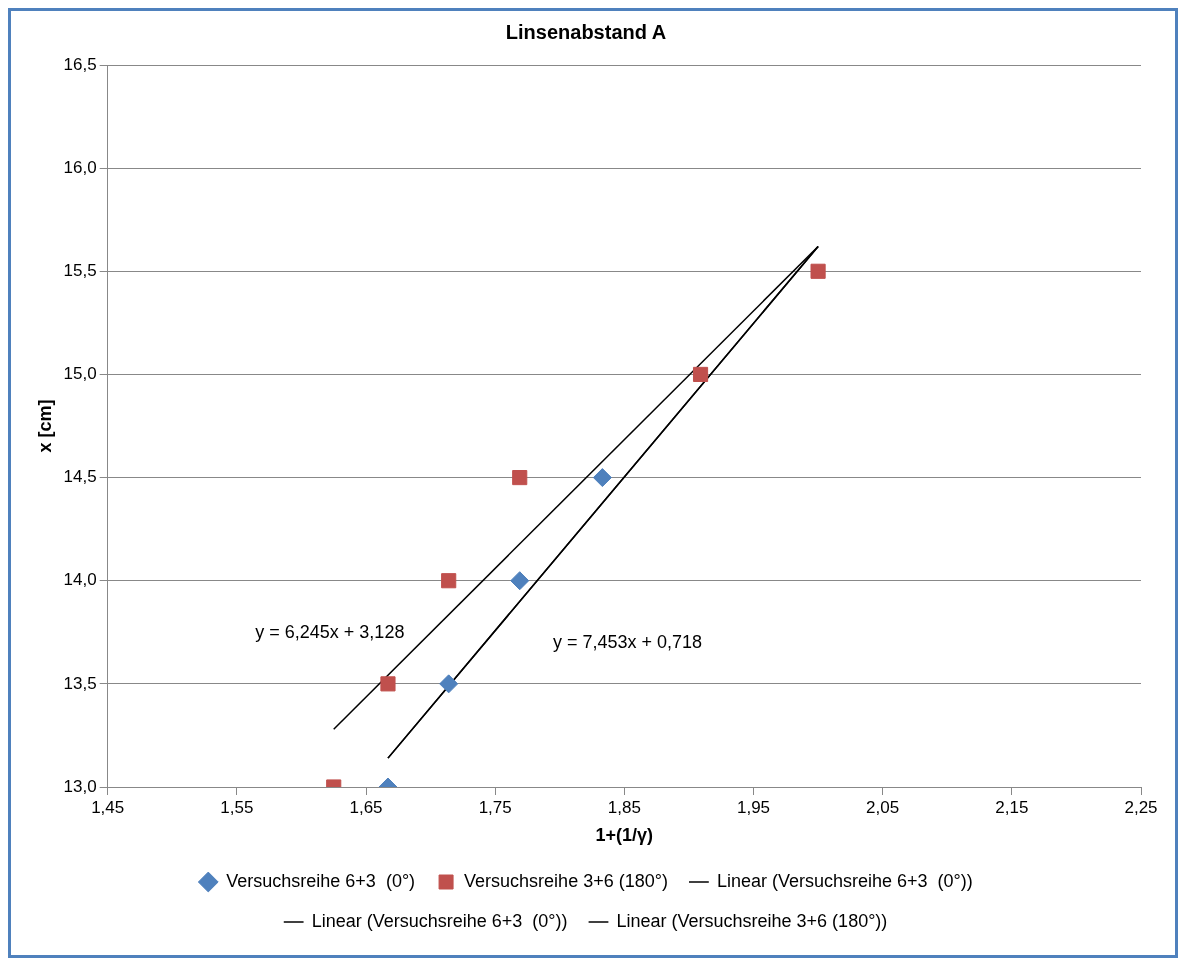  I want to click on y-tick-label: 16,5, so click(80, 64).